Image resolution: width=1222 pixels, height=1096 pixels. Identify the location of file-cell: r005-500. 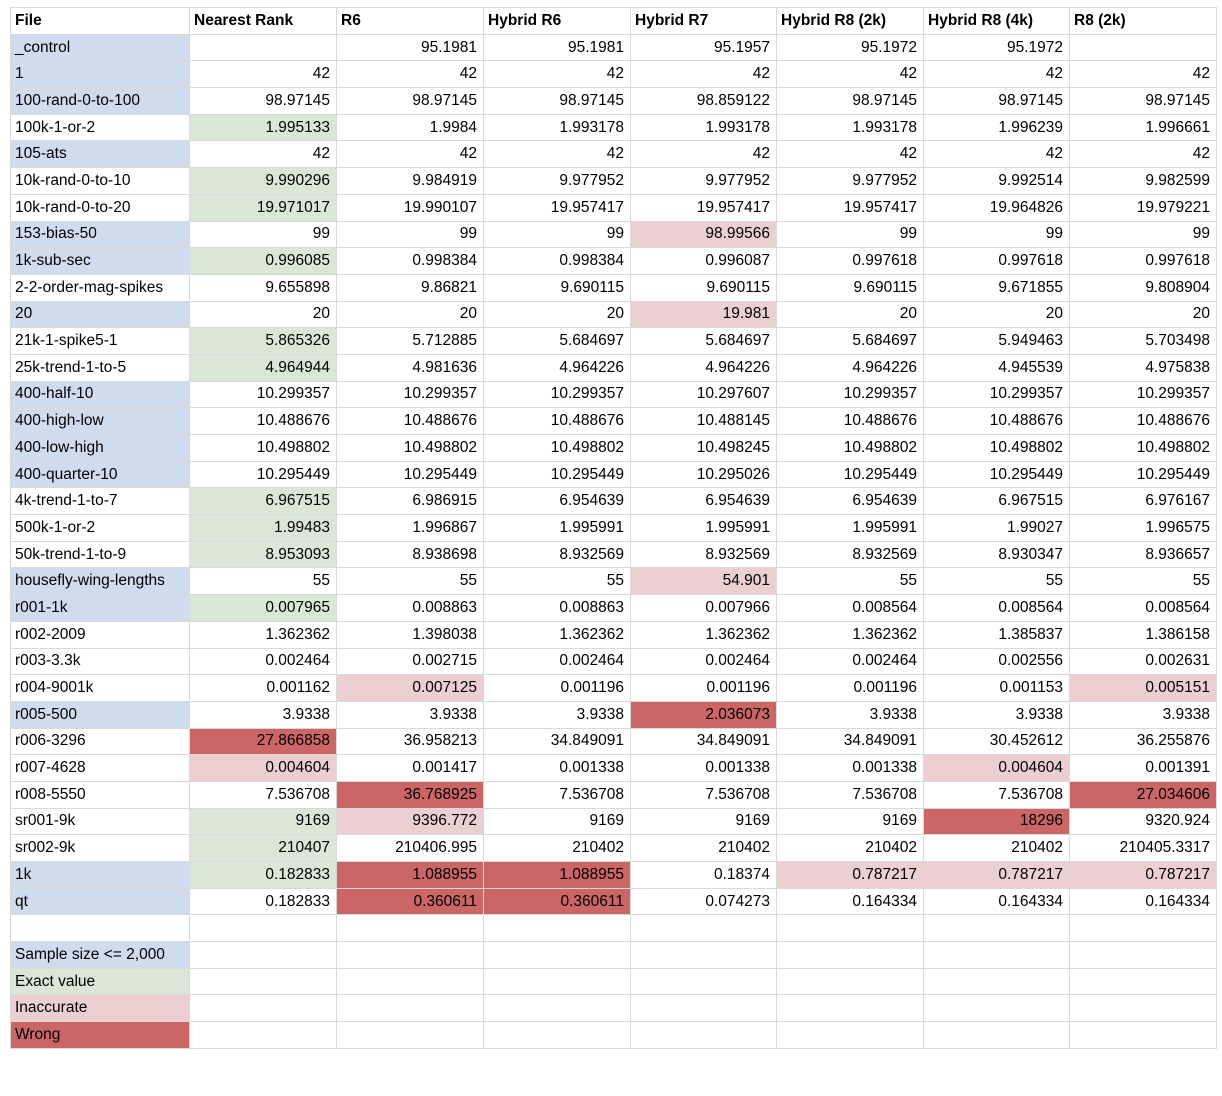
(100, 714).